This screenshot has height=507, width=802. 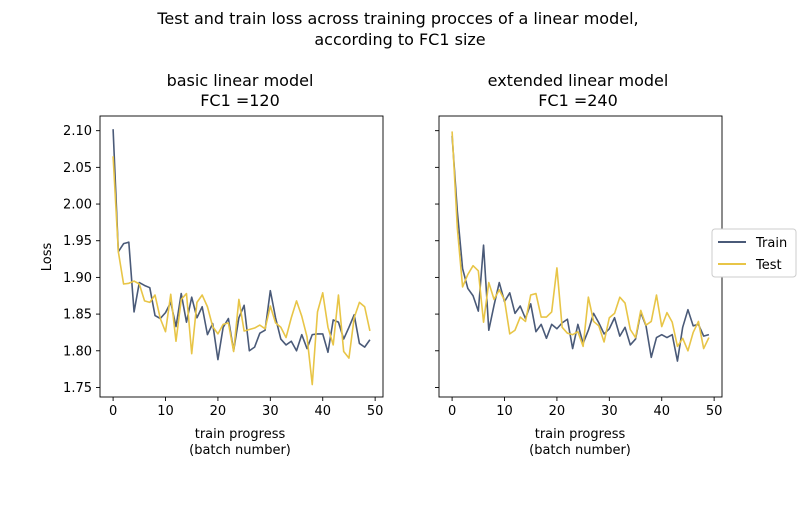 What do you see at coordinates (768, 265) in the screenshot?
I see `legend-label-test: Test` at bounding box center [768, 265].